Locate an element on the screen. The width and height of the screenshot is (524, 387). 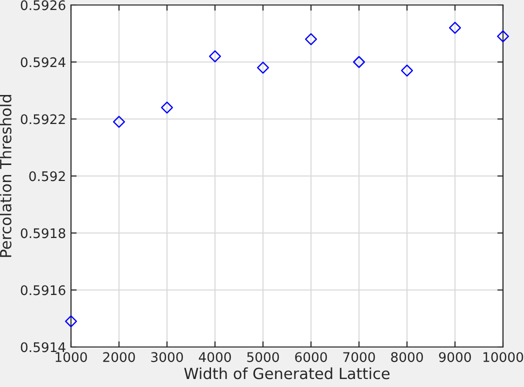
x-tick-label: 9000 is located at coordinates (455, 357).